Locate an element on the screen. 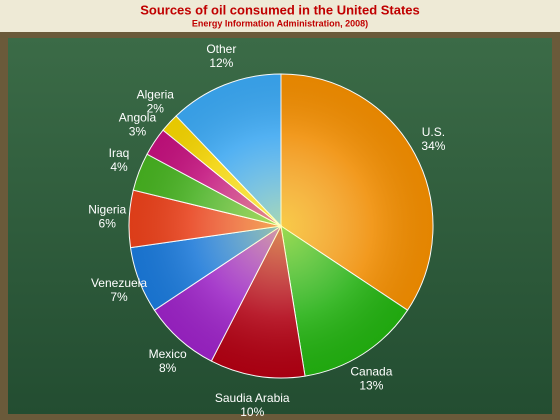 This screenshot has height=420, width=560. slice-label: Algeria is located at coordinates (156, 95).